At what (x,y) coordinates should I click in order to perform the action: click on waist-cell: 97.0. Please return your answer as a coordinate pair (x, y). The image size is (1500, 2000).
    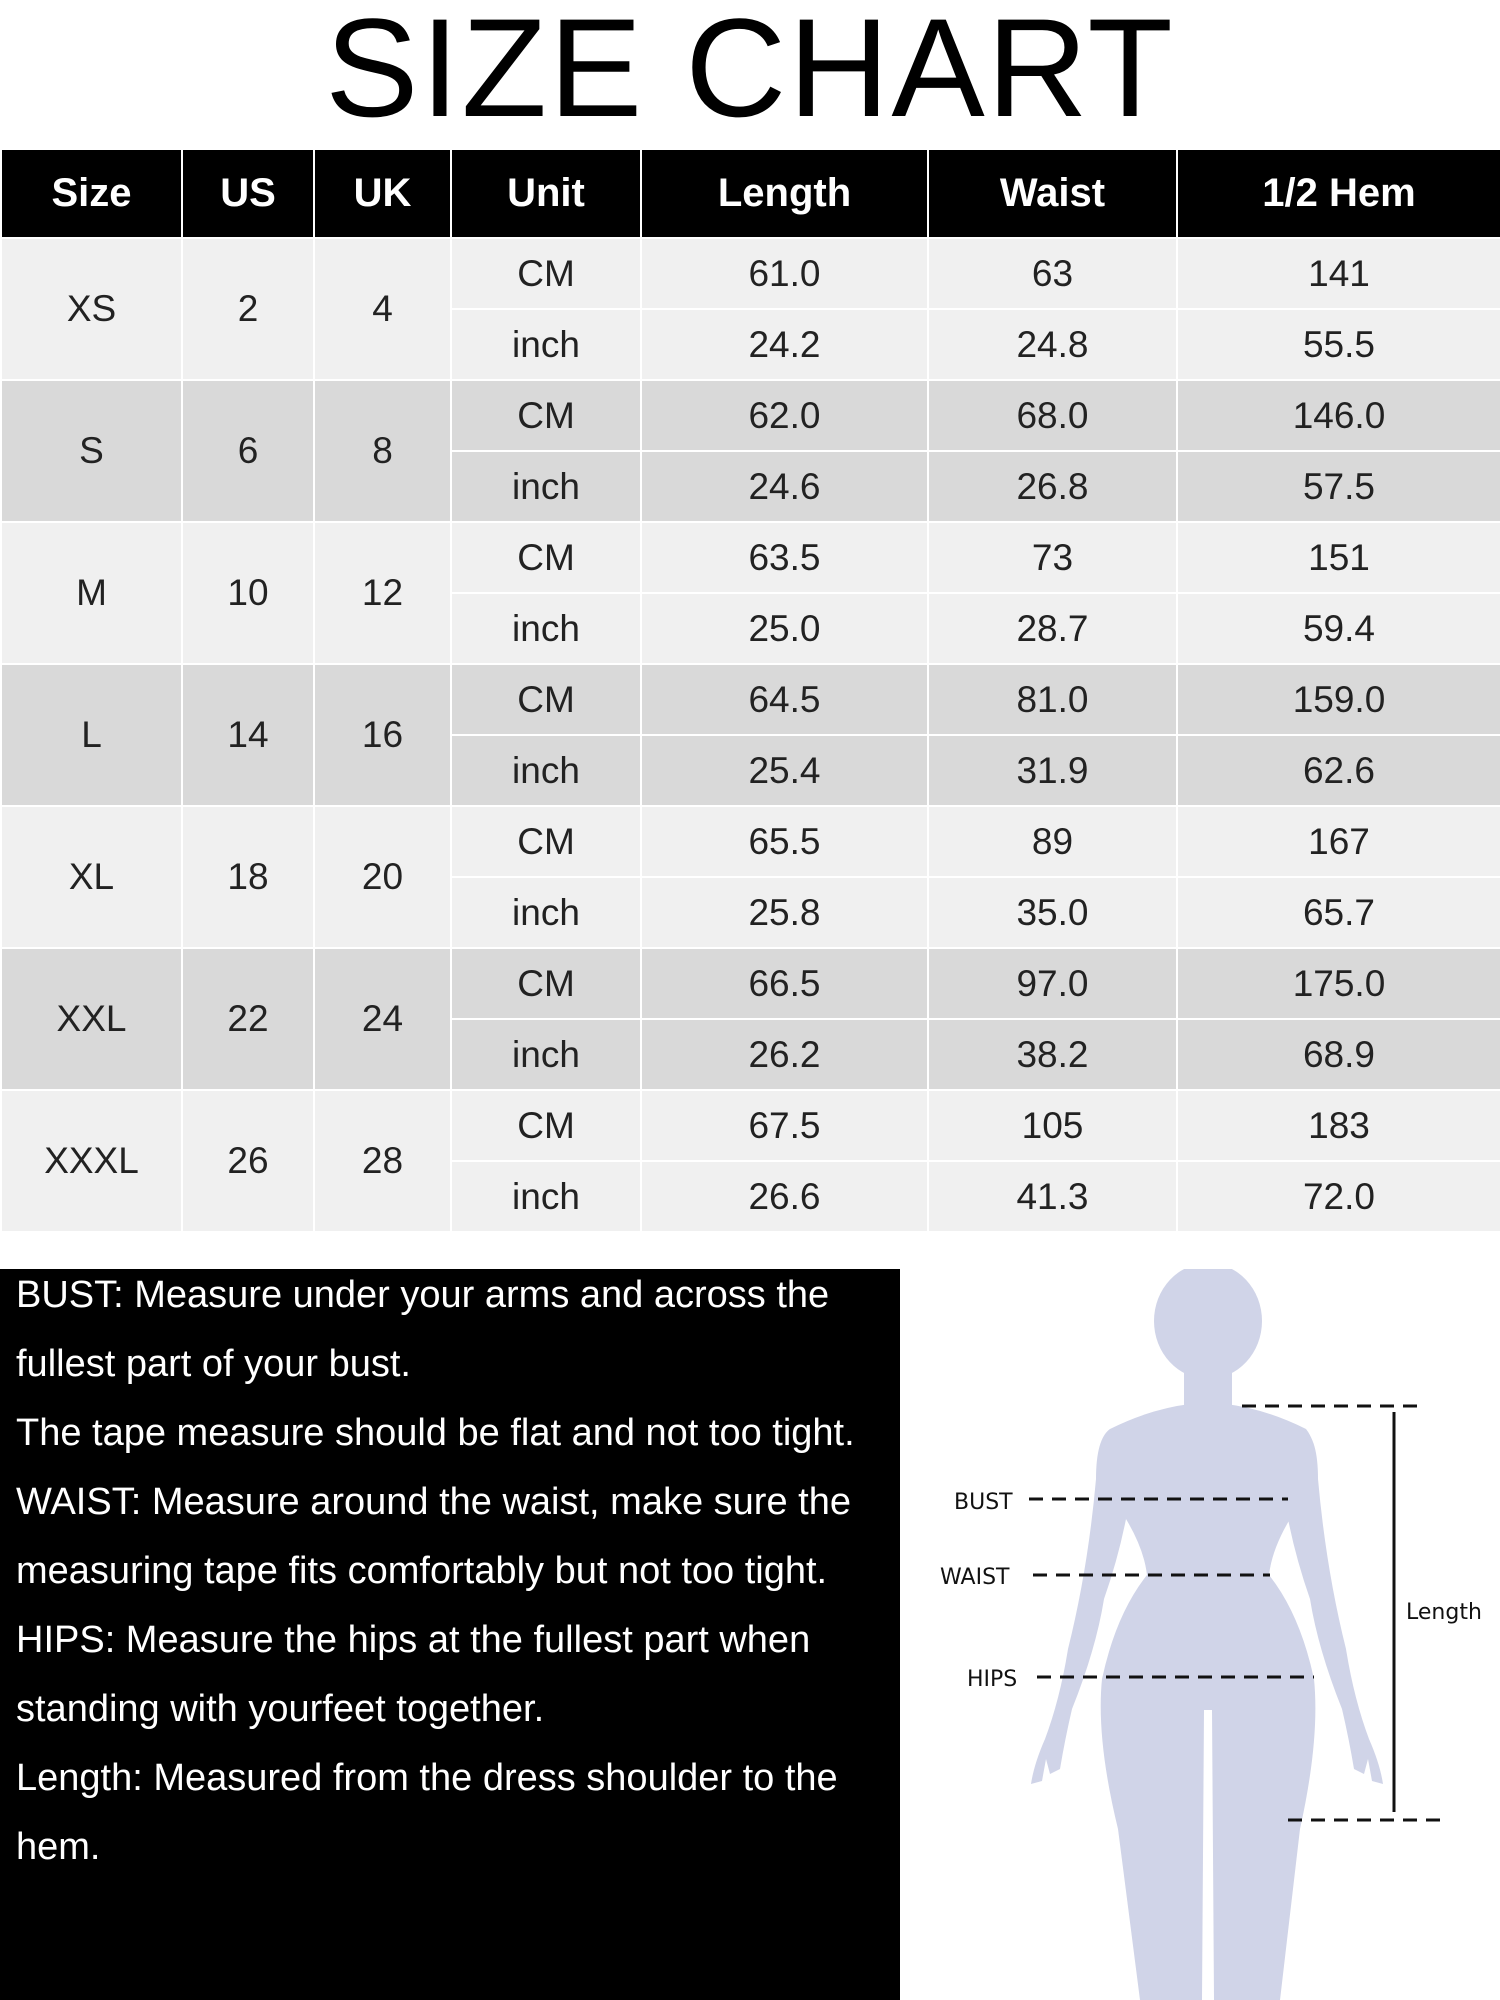
    Looking at the image, I should click on (1052, 983).